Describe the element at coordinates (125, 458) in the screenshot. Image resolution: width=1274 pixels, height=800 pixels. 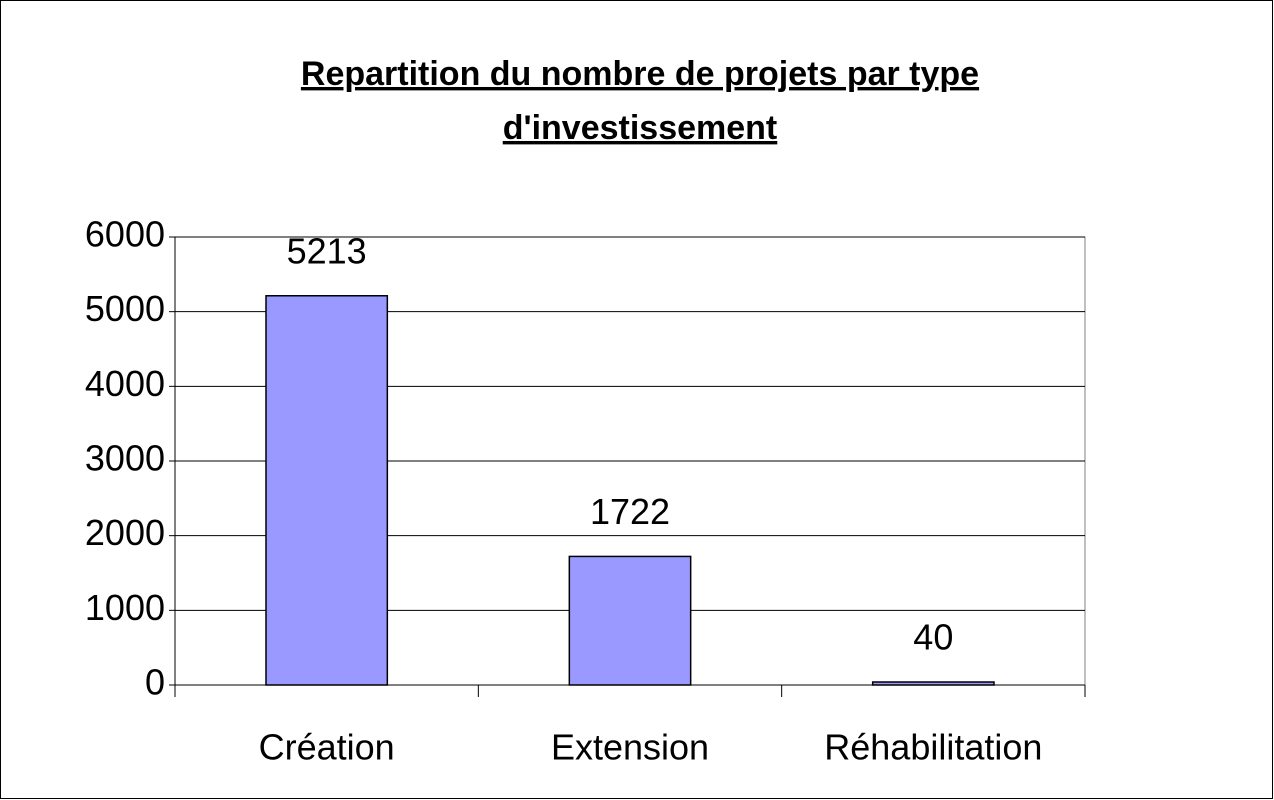
I see `y-tick-label: 3000` at that location.